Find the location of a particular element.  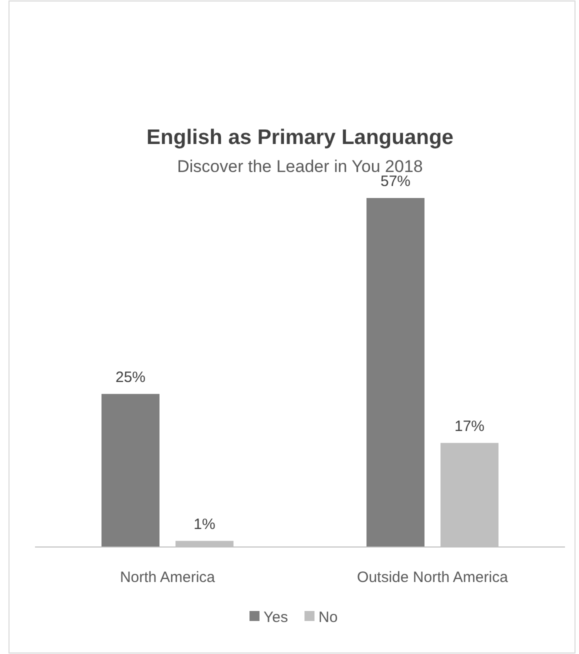

chart-subtitle: Discover the Leader in You 2018 is located at coordinates (300, 166).